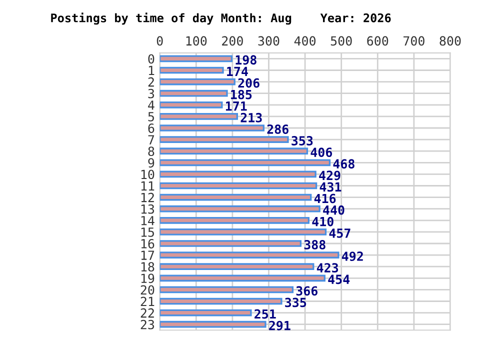 Image resolution: width=480 pixels, height=360 pixels. Describe the element at coordinates (147, 255) in the screenshot. I see `y-tick-label: 17` at that location.